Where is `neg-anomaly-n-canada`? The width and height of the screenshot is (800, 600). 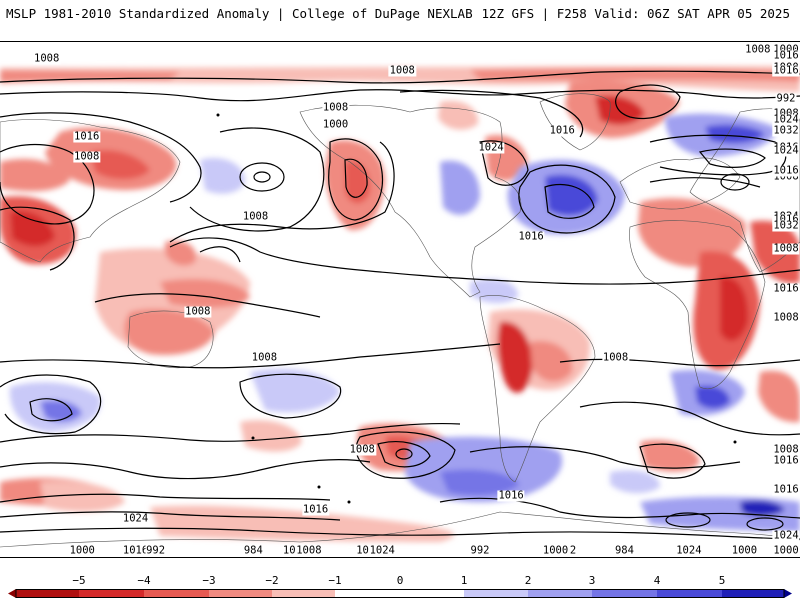 neg-anomaly-n-canada is located at coordinates (458, 115).